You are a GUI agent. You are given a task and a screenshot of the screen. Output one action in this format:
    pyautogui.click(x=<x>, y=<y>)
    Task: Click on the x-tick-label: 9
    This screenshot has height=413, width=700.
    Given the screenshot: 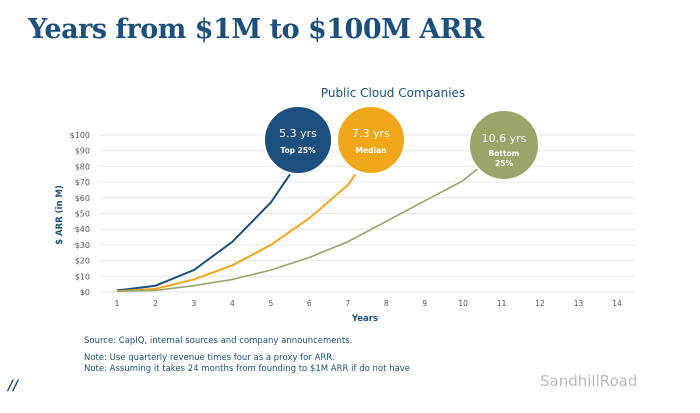 What is the action you would take?
    pyautogui.click(x=424, y=303)
    